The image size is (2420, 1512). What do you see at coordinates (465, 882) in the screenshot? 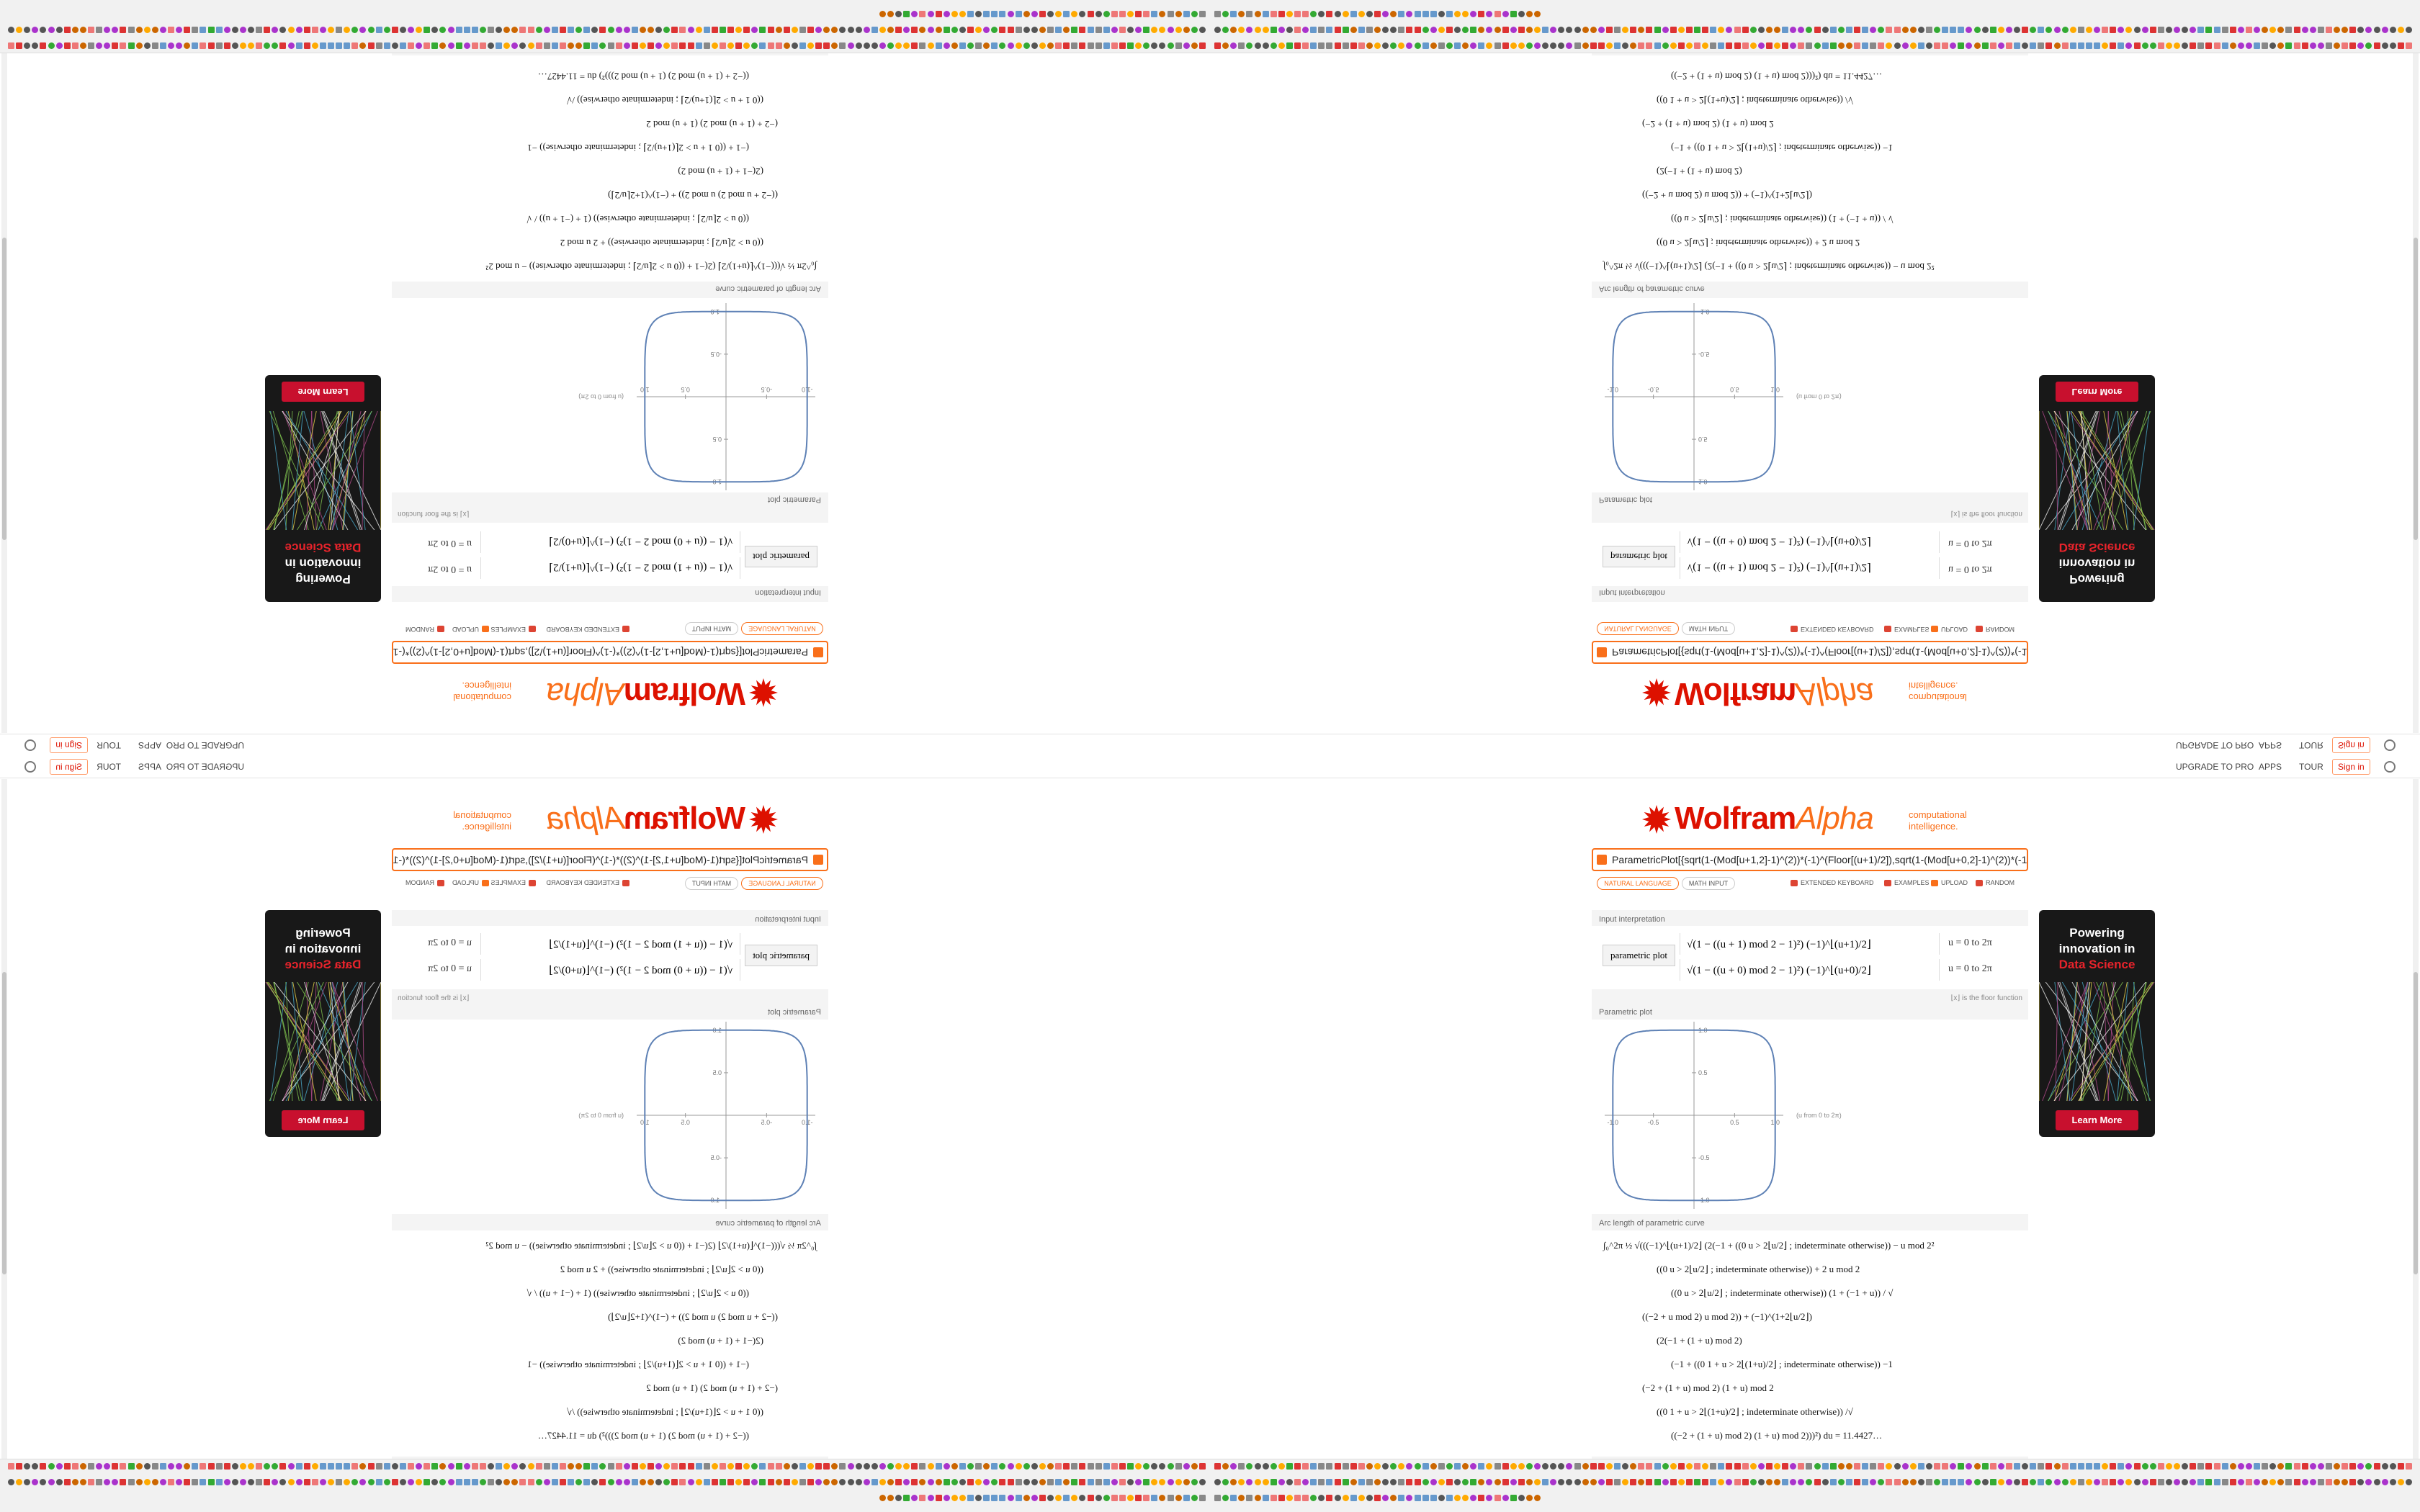
I see `tool-link: UPLOAD` at bounding box center [465, 882].